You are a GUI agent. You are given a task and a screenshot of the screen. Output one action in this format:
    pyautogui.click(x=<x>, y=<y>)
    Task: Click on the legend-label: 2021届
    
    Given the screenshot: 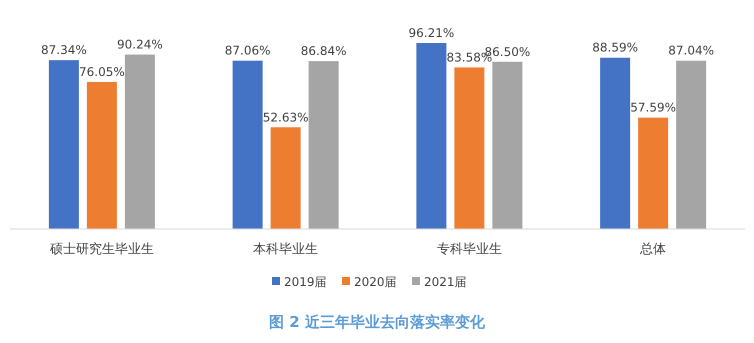 What is the action you would take?
    pyautogui.click(x=445, y=282)
    